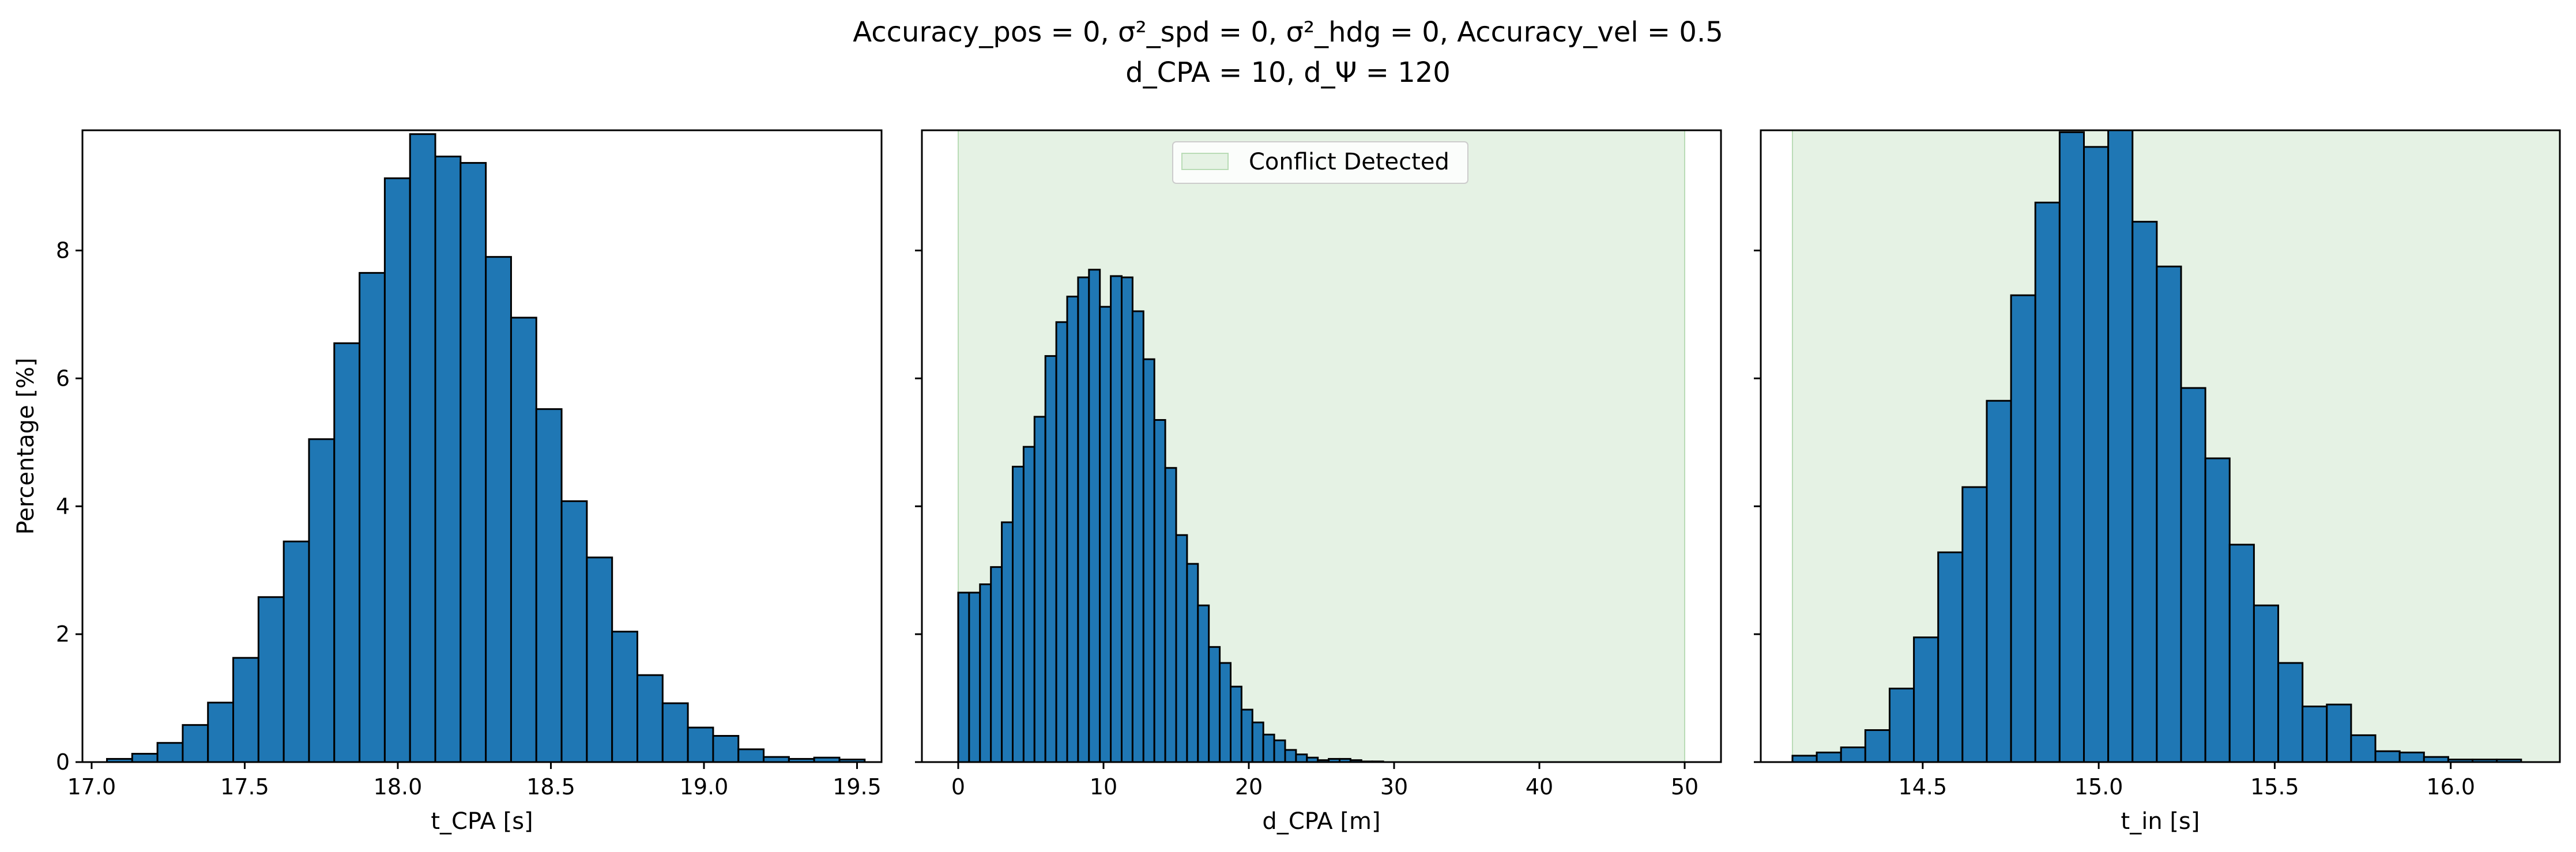  Describe the element at coordinates (2098, 787) in the screenshot. I see `t-in-x-tick-label: 15.0` at that location.